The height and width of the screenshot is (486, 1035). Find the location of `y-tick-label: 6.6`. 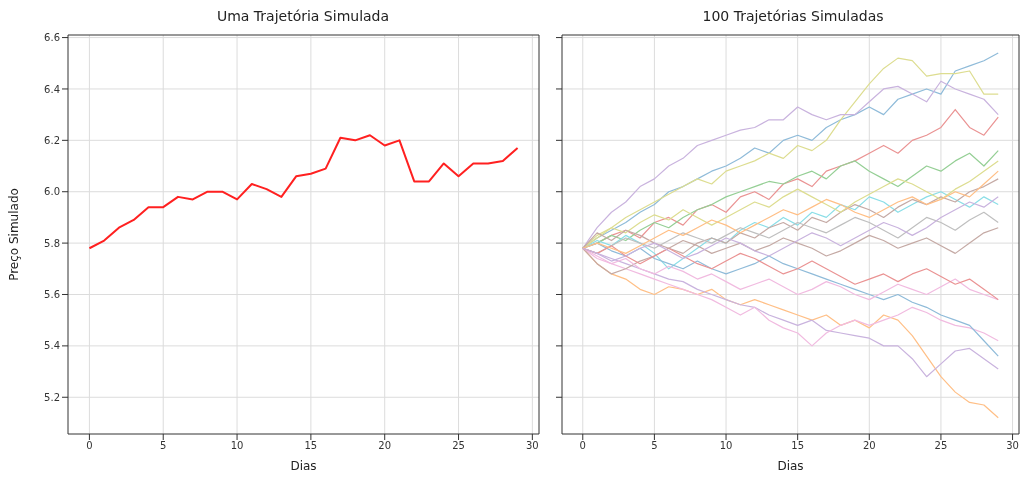

y-tick-label: 6.6 is located at coordinates (52, 38).